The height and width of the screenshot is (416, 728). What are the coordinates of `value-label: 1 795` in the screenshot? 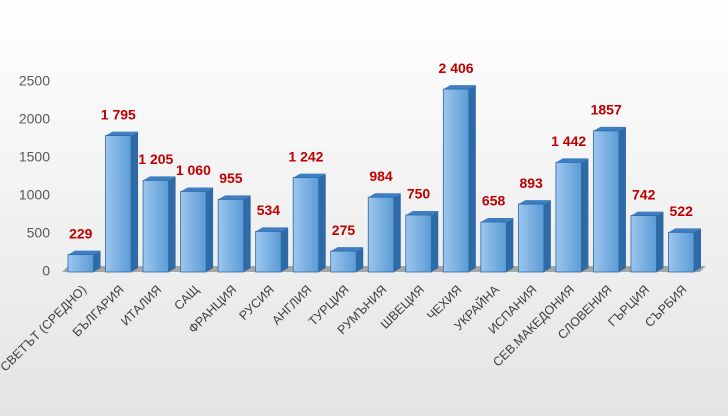 It's located at (118, 114).